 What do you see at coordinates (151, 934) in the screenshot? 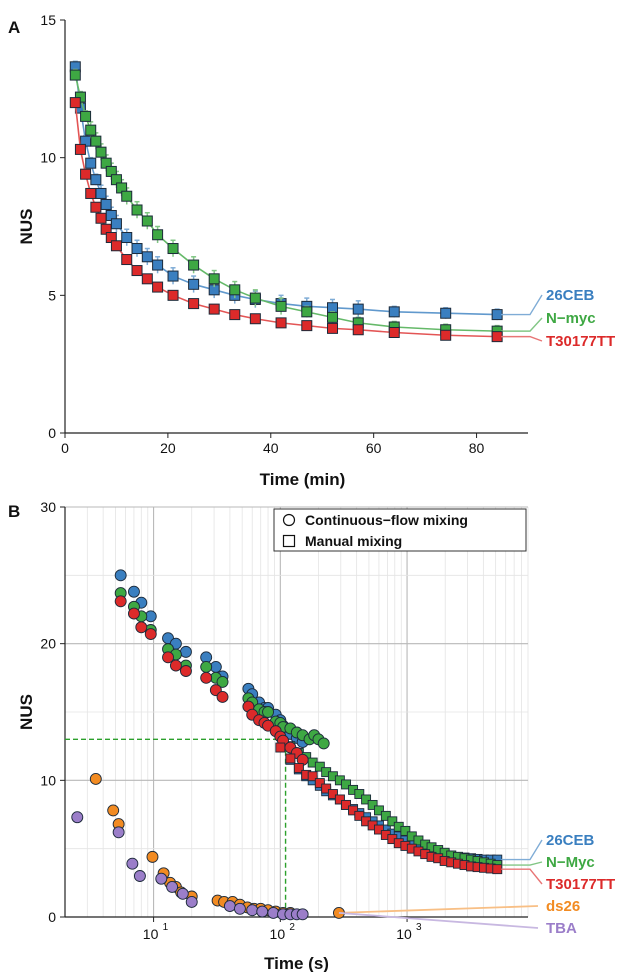
I see `x-tick-label: 10` at bounding box center [151, 934].